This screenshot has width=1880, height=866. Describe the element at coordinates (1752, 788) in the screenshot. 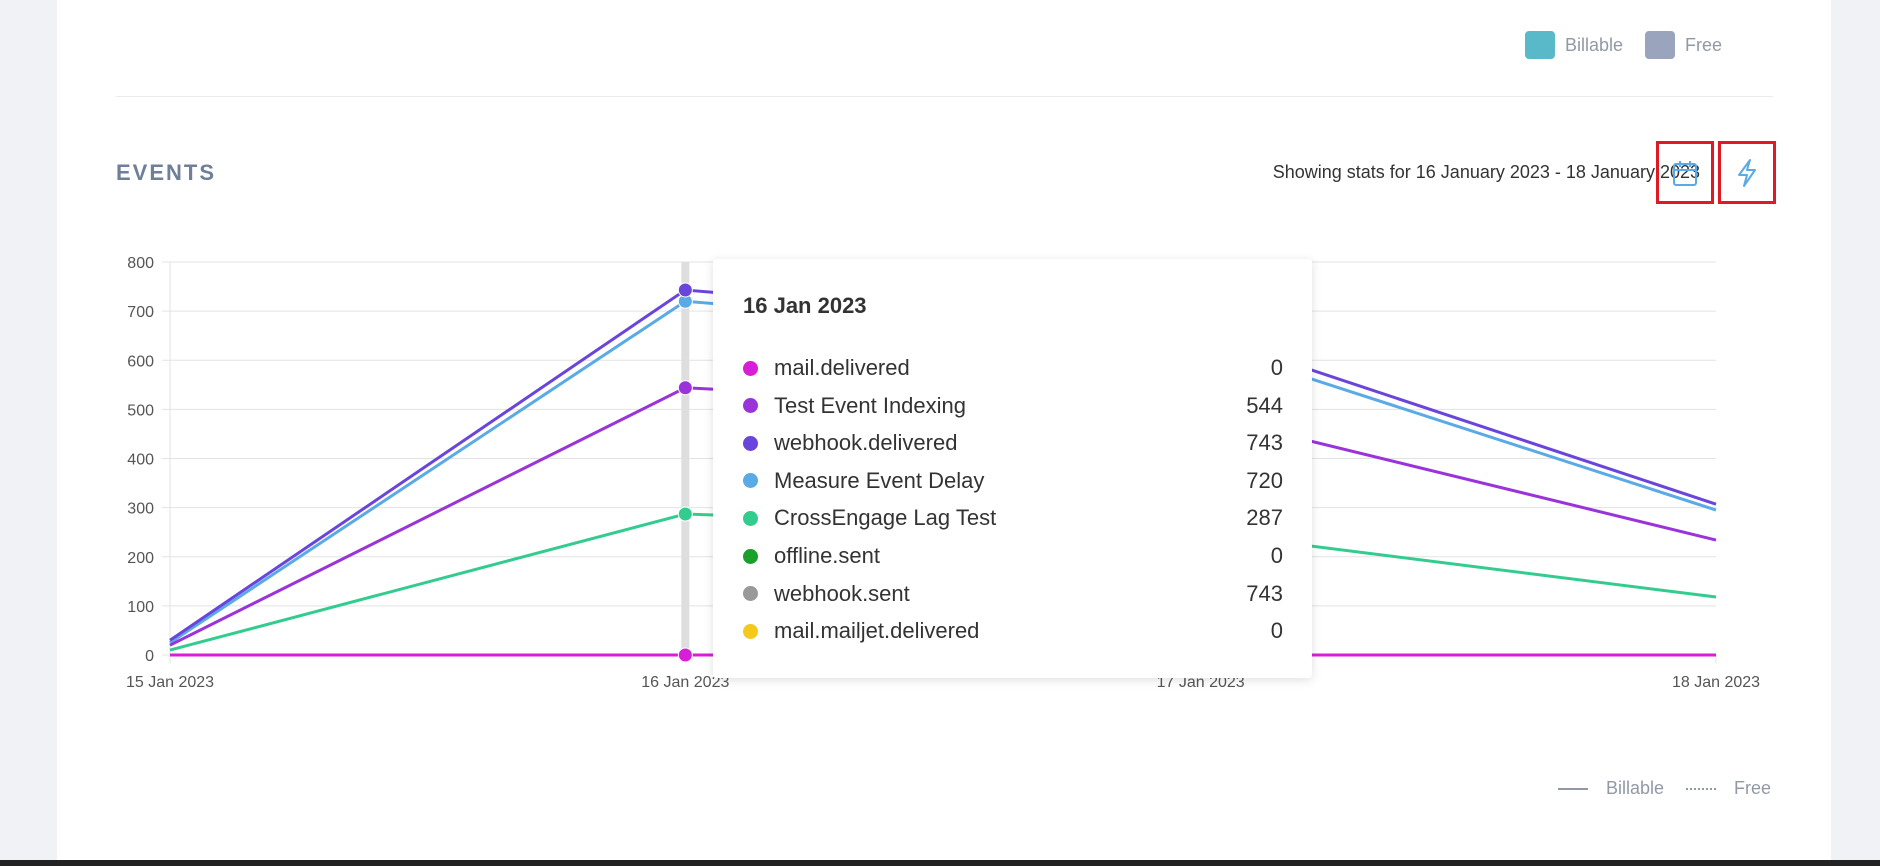

I see `legend-bottom-free-label: Free` at that location.